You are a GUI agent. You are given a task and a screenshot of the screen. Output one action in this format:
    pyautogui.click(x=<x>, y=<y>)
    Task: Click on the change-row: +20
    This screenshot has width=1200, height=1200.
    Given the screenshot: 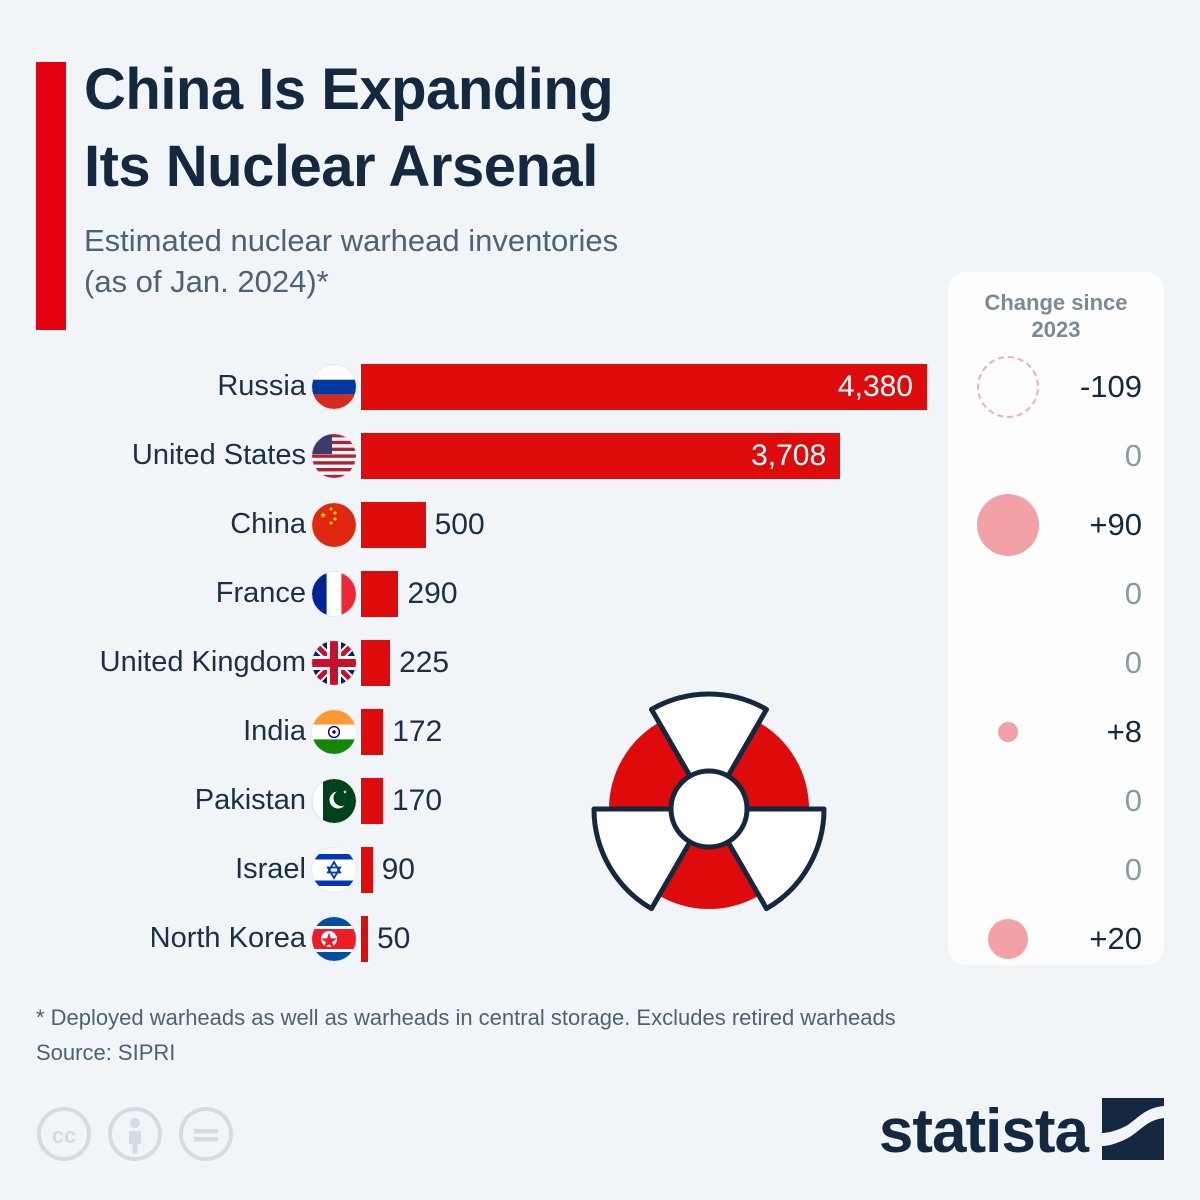 What is the action you would take?
    pyautogui.click(x=1056, y=938)
    